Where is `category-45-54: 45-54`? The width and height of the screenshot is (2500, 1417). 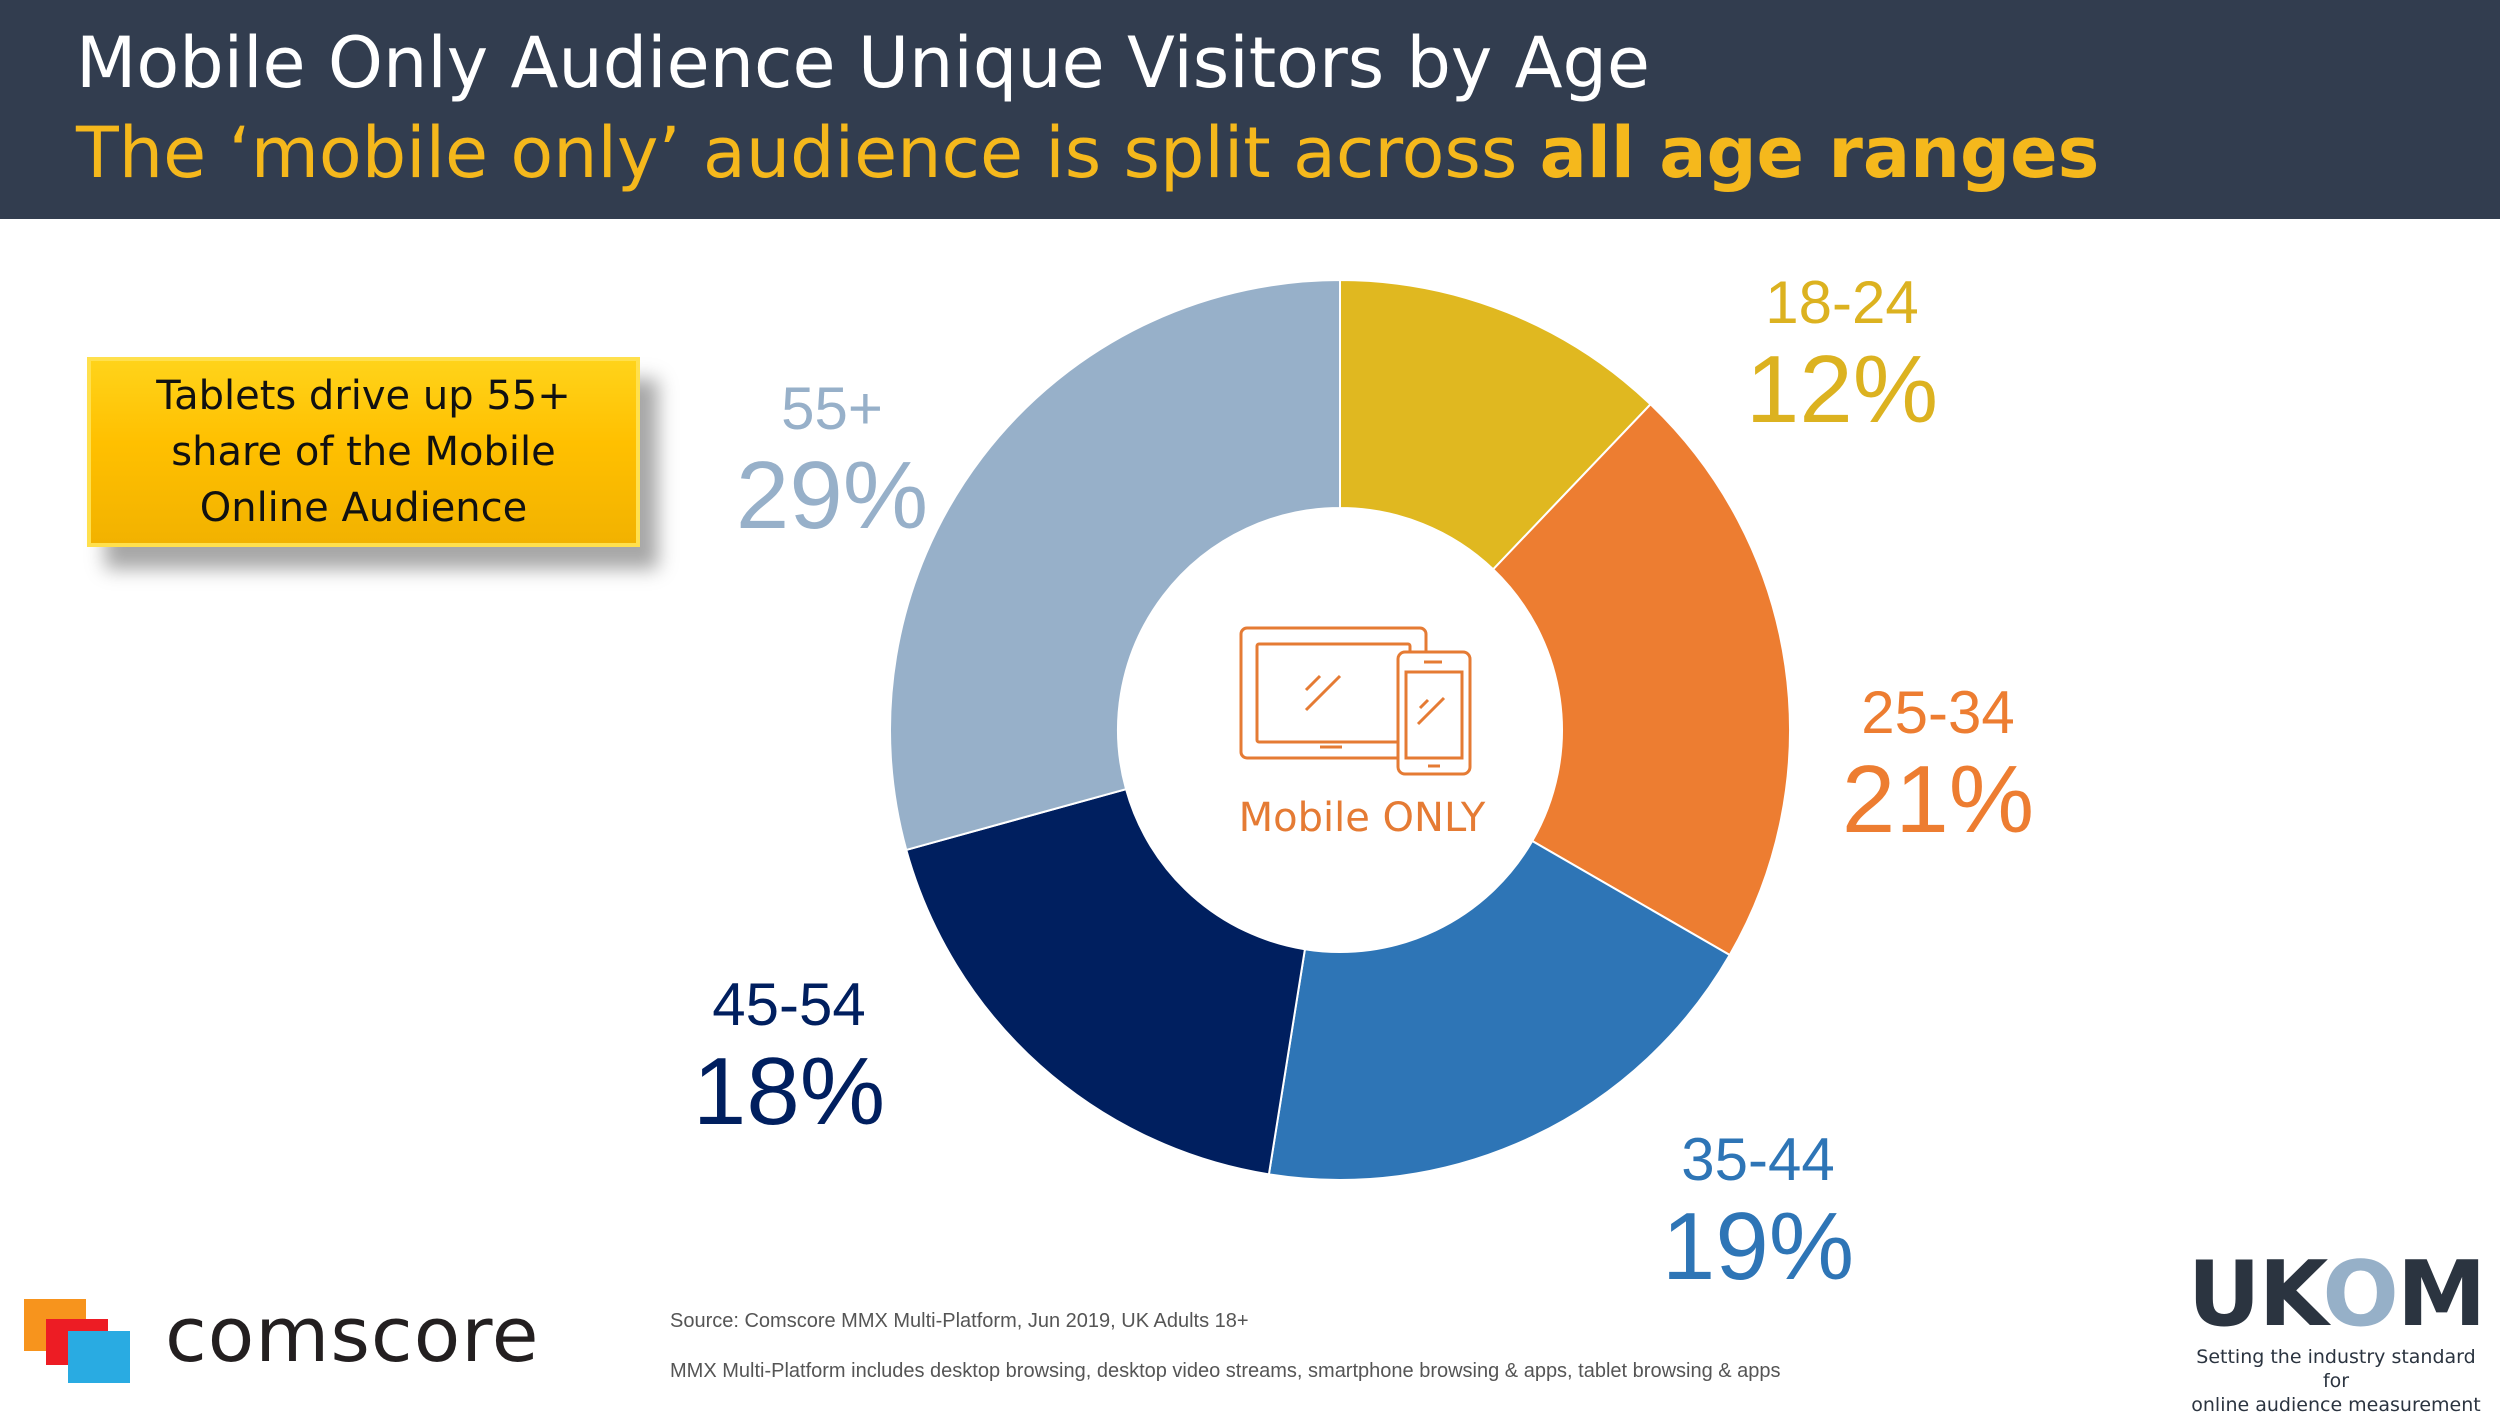
category-45-54: 45-54 is located at coordinates (789, 1004).